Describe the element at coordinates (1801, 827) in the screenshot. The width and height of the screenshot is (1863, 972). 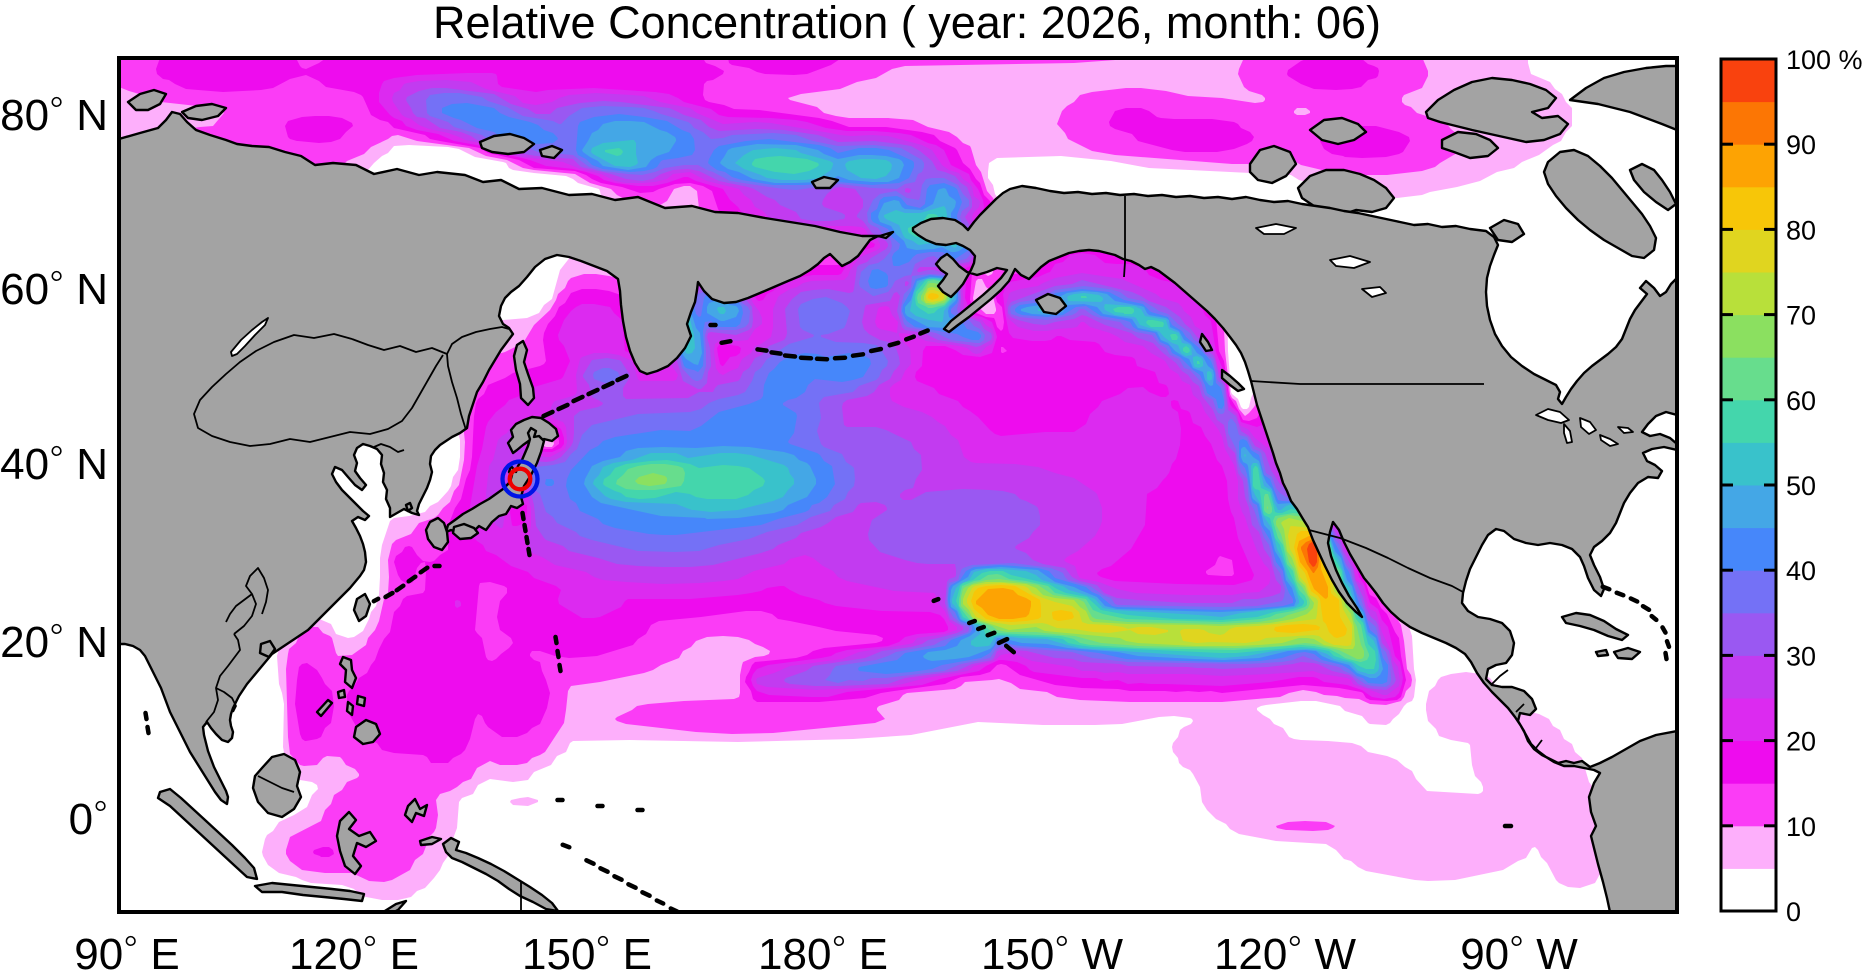
I see `svg-text: 10` at that location.